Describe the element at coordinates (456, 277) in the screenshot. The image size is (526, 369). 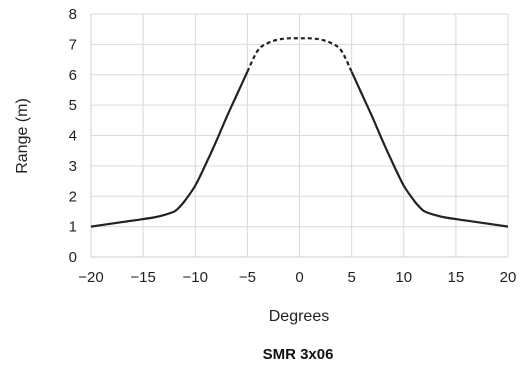
I see `x-tick-label: 15` at that location.